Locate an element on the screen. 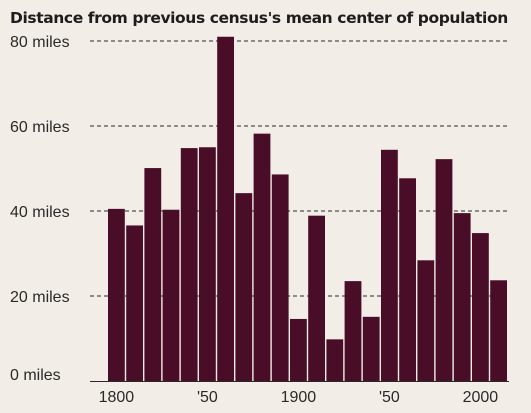  bar-1980 is located at coordinates (444, 270).